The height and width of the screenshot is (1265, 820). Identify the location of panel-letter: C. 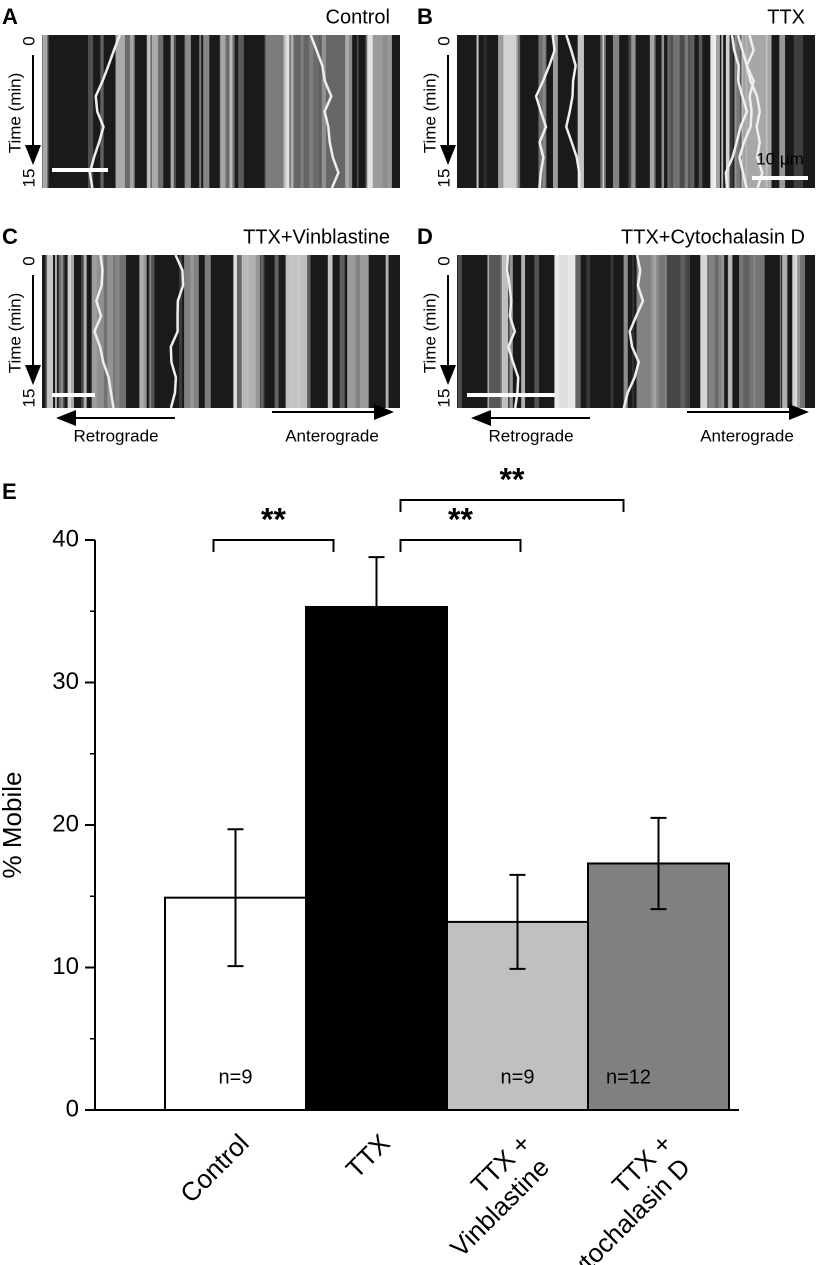
(10, 236).